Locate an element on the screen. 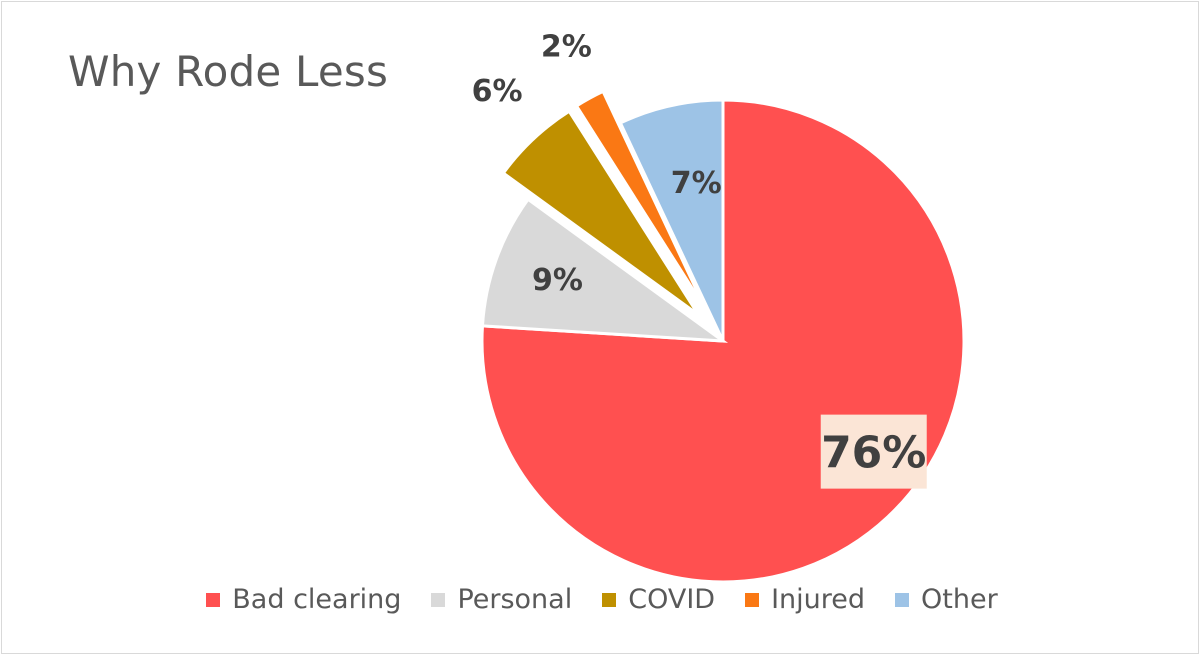  pie-slice-personal is located at coordinates (604, 270).